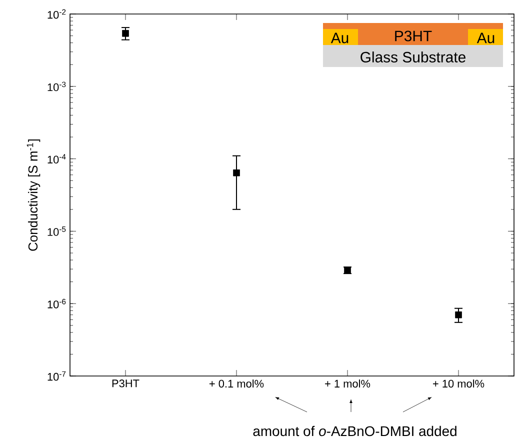 This screenshot has height=445, width=516. I want to click on annotation: Glass Substrate, so click(413, 57).